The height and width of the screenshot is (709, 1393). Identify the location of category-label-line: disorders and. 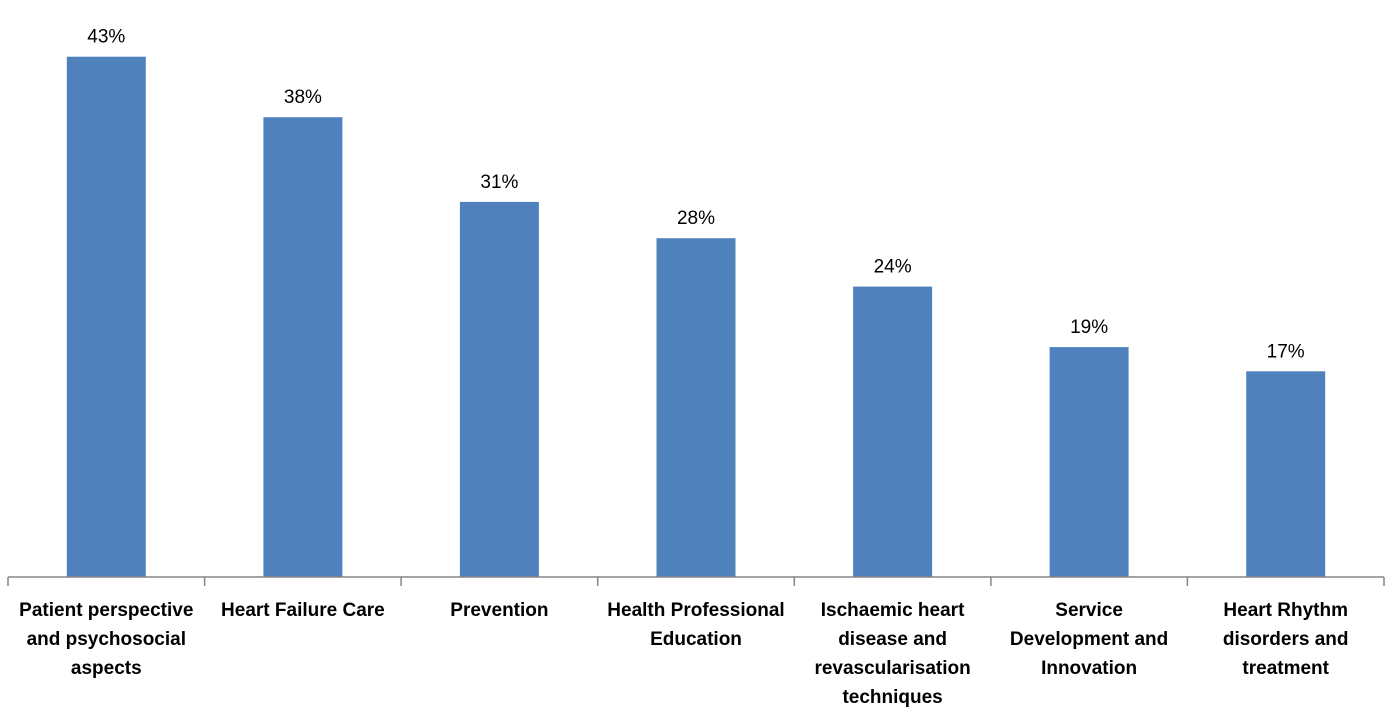
(1286, 639).